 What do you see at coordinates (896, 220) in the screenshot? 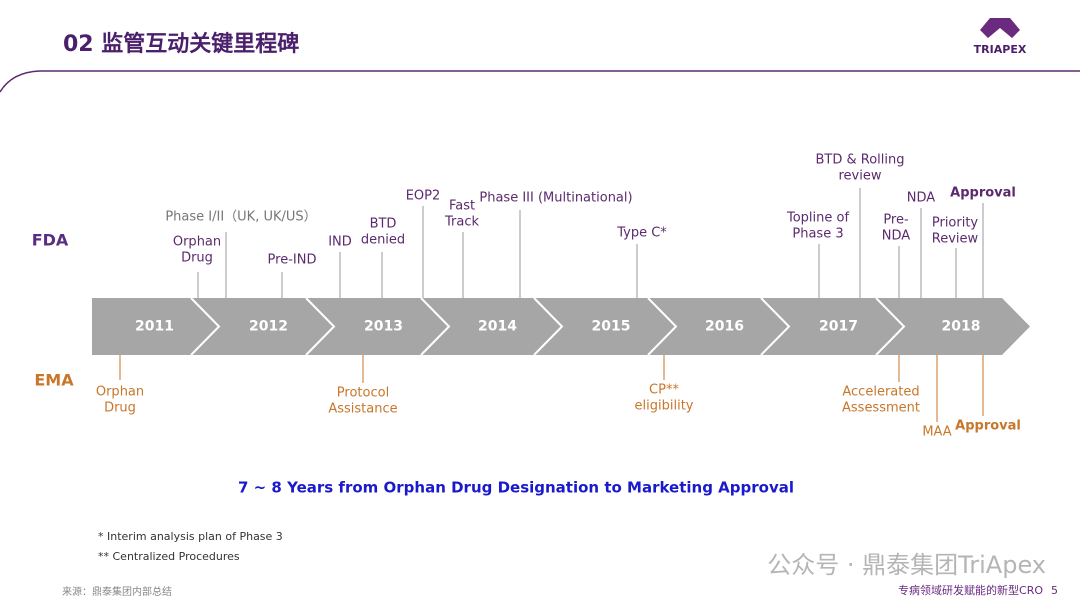
I see `fda-event-label: Pre-` at bounding box center [896, 220].